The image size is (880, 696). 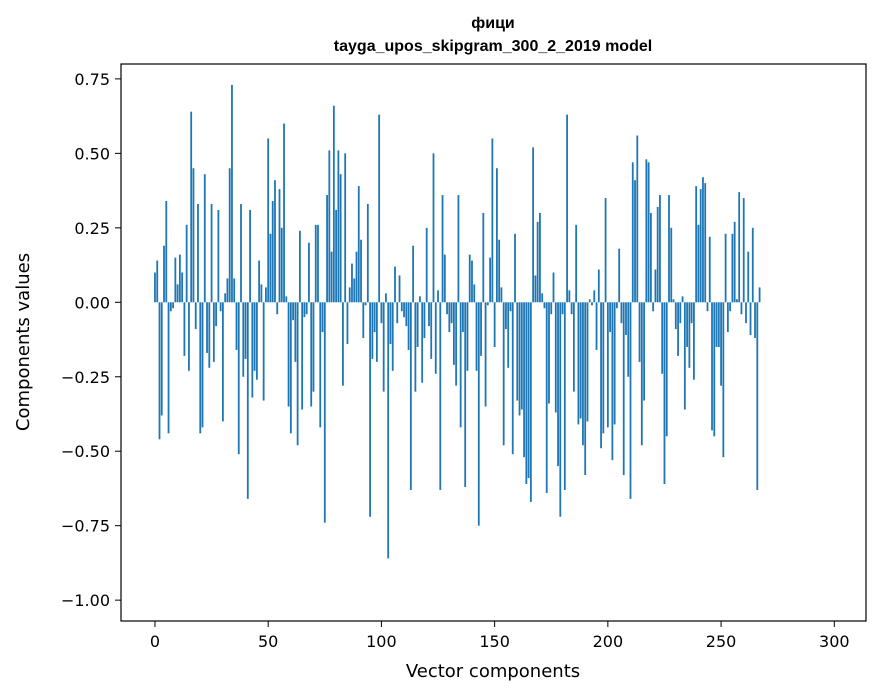 What do you see at coordinates (268, 641) in the screenshot?
I see `x-tick-label: 50` at bounding box center [268, 641].